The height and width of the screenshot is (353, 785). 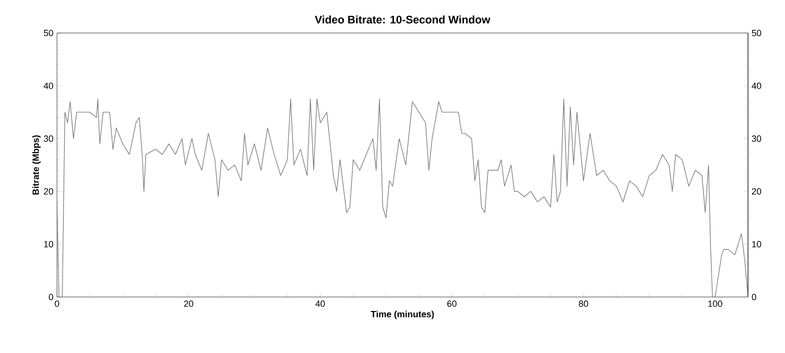 What do you see at coordinates (49, 138) in the screenshot?
I see `y-tick-label: 30` at bounding box center [49, 138].